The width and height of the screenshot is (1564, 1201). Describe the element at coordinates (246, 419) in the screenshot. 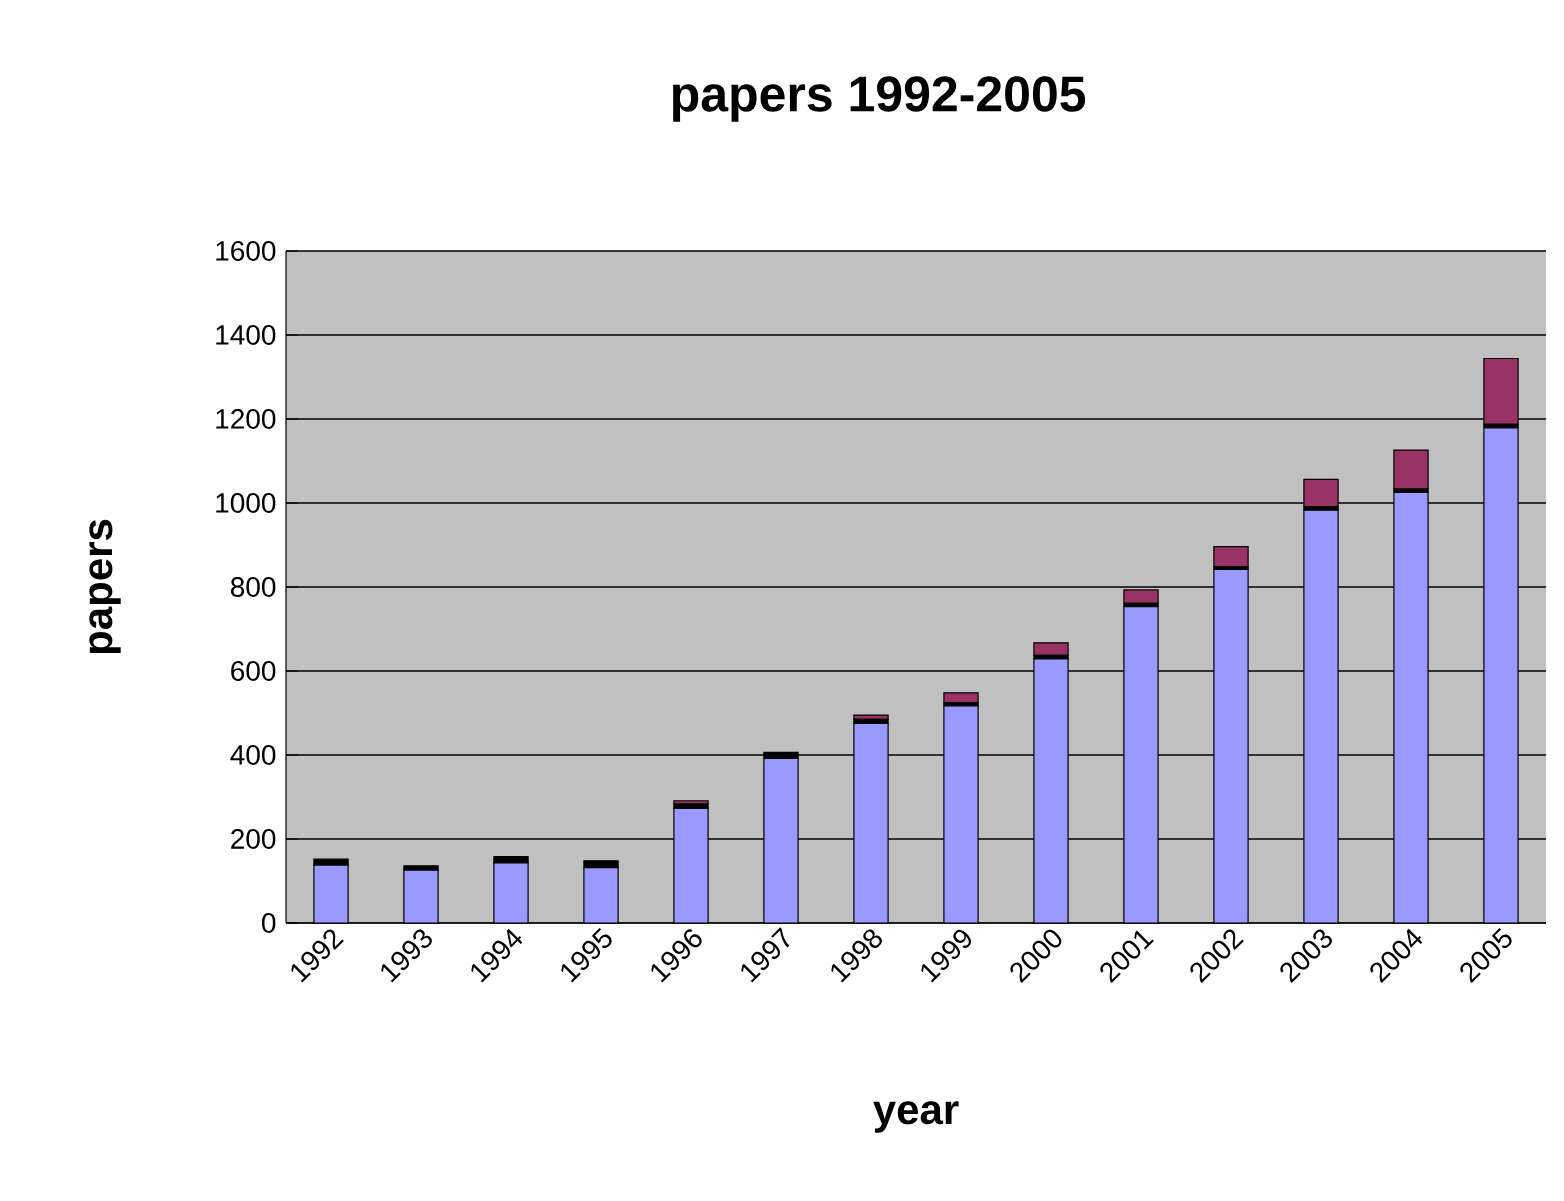

I see `y-tick-label: 1200` at that location.